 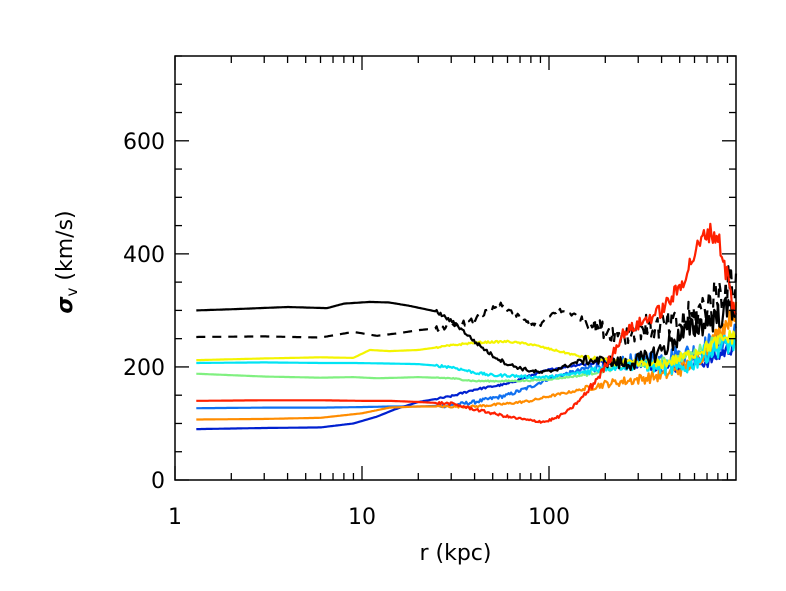 I want to click on y-tick-label: 0, so click(x=158, y=481).